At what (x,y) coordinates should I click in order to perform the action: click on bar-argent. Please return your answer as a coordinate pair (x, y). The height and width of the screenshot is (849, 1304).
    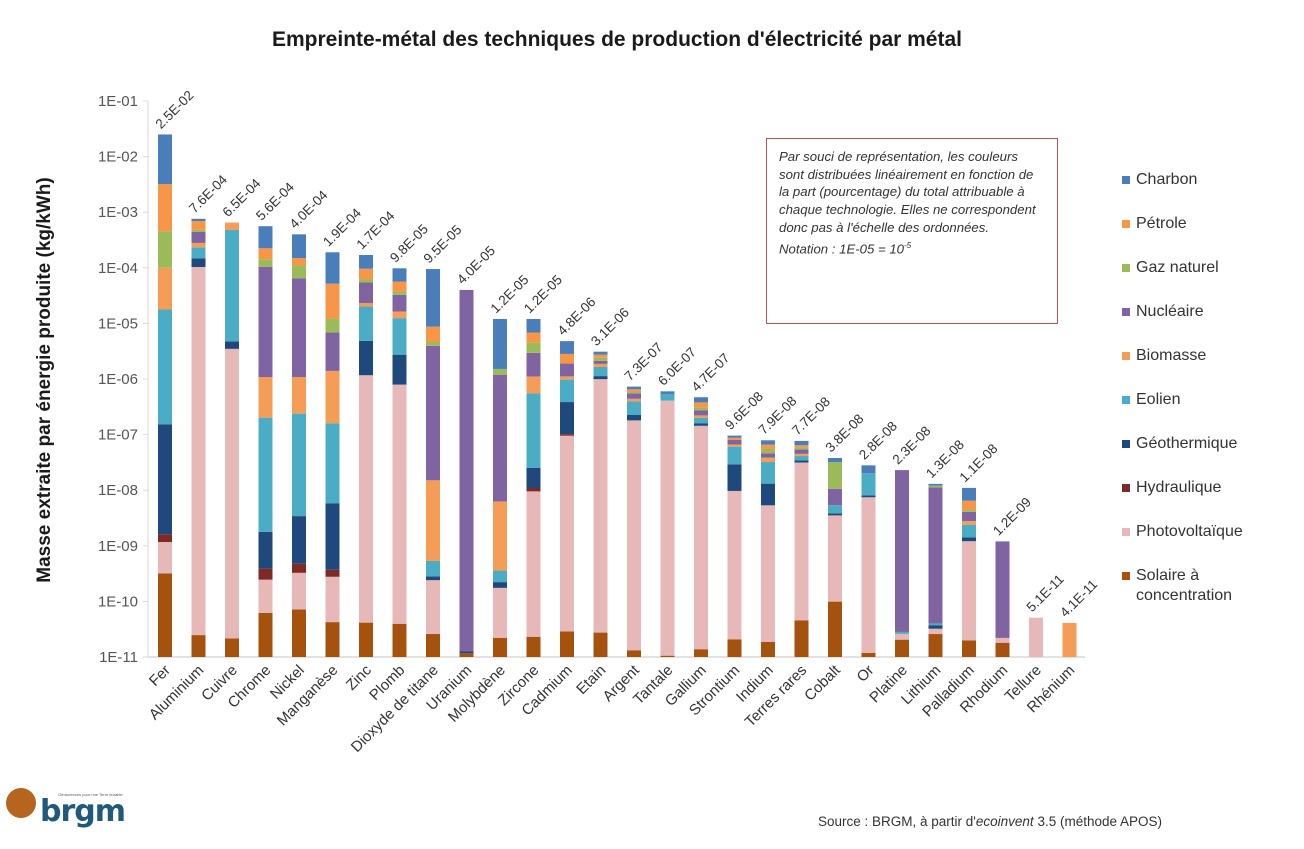
    Looking at the image, I should click on (634, 521).